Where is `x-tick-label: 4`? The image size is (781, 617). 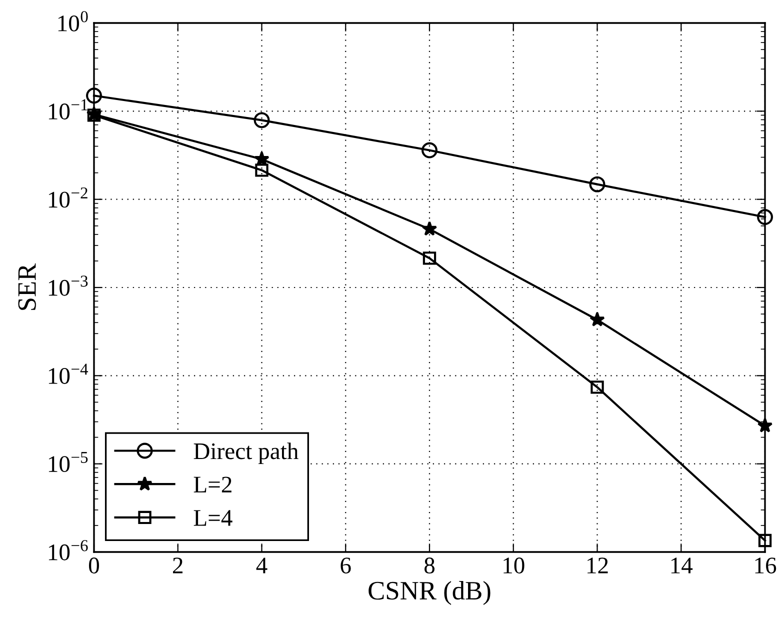 x-tick-label: 4 is located at coordinates (262, 566).